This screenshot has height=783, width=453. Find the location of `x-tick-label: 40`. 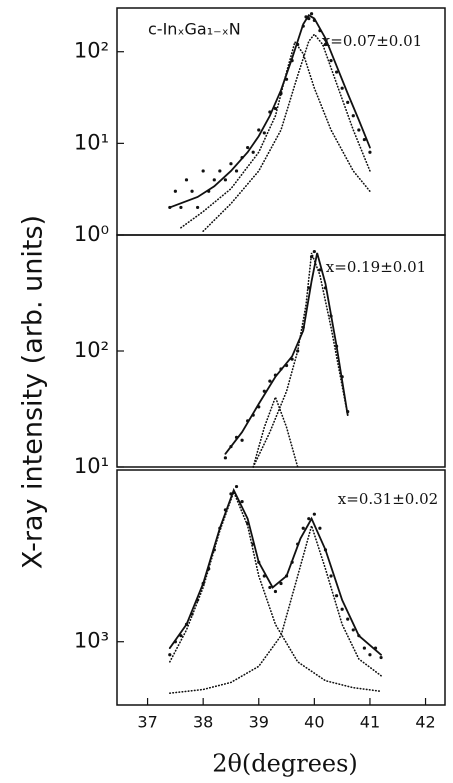

x-tick-label: 40 is located at coordinates (314, 722).